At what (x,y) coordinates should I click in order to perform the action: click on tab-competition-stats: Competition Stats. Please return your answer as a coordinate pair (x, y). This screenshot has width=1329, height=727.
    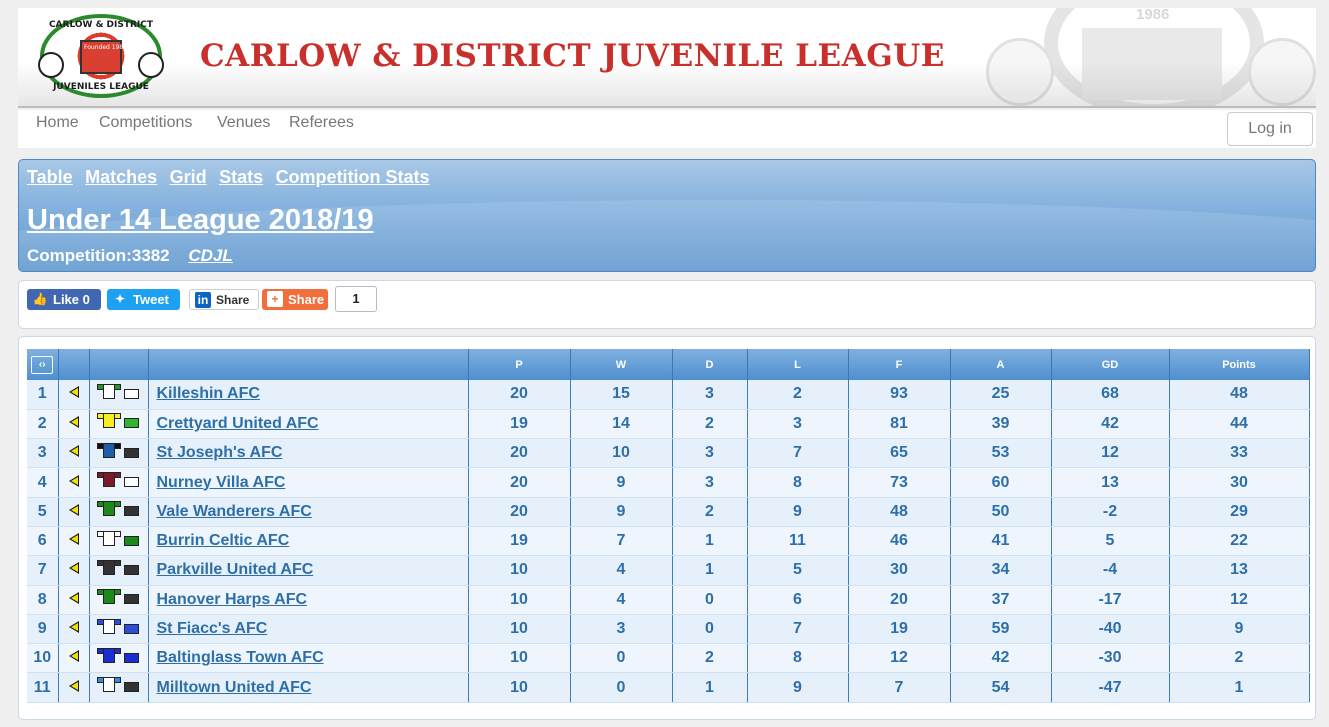
    Looking at the image, I should click on (352, 177).